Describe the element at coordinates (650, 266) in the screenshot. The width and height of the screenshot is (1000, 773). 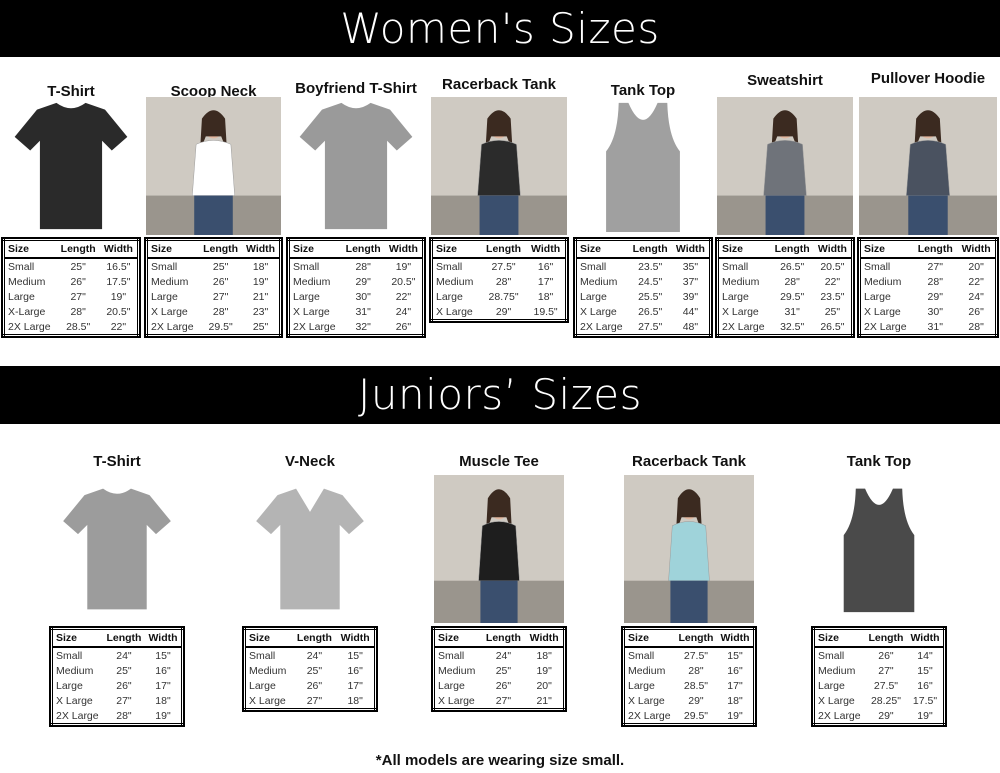
I see `length-cell: 23.5"` at that location.